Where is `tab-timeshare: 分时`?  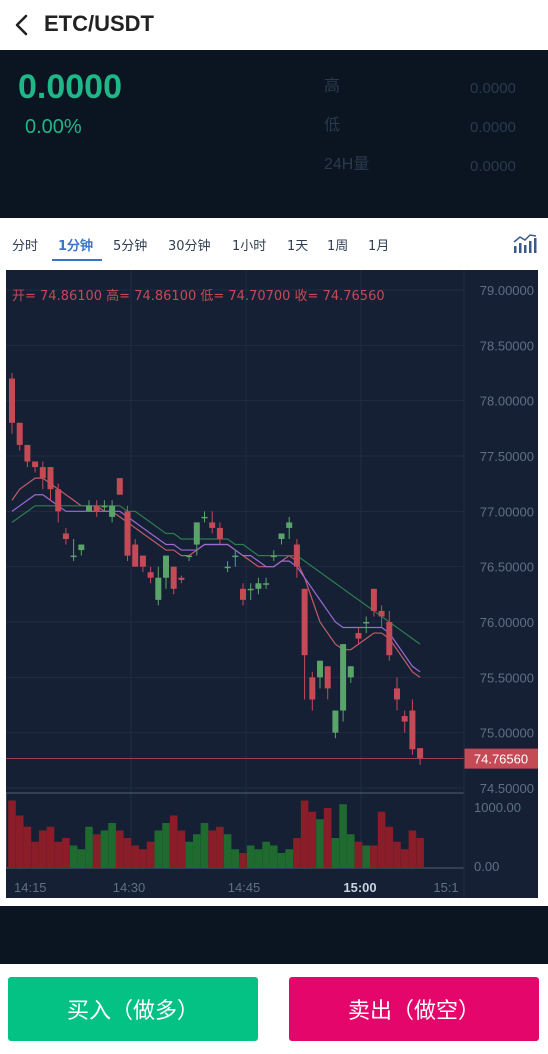 tab-timeshare: 分时 is located at coordinates (25, 246).